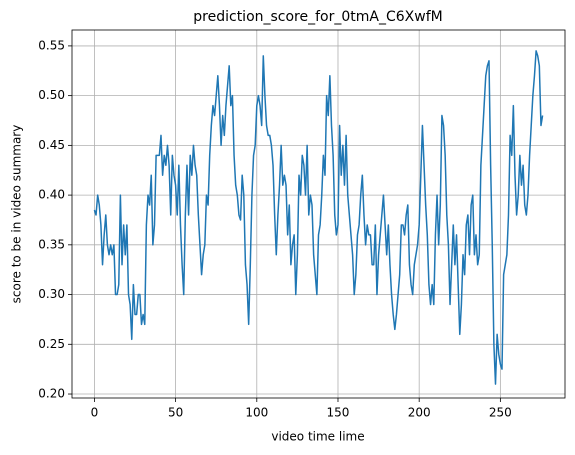  What do you see at coordinates (338, 413) in the screenshot?
I see `x-tick-label: 150` at bounding box center [338, 413].